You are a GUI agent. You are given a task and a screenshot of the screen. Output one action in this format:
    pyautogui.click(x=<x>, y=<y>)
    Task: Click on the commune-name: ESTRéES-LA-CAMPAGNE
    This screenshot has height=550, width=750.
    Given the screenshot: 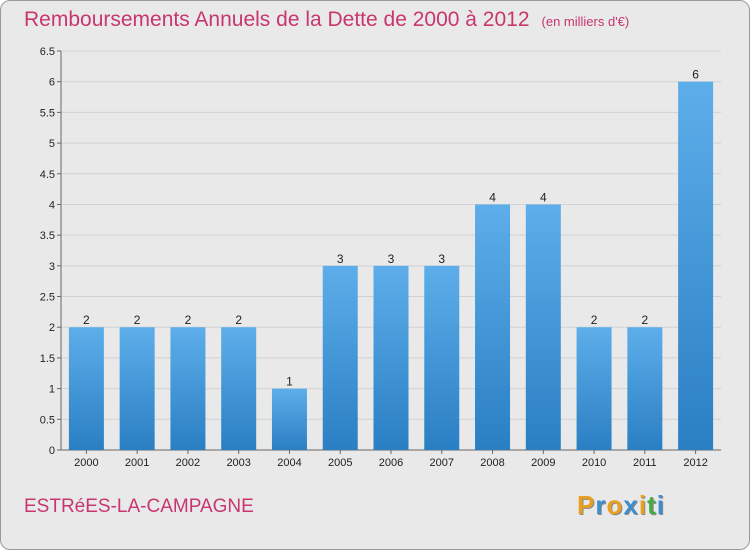 What is the action you would take?
    pyautogui.click(x=139, y=506)
    